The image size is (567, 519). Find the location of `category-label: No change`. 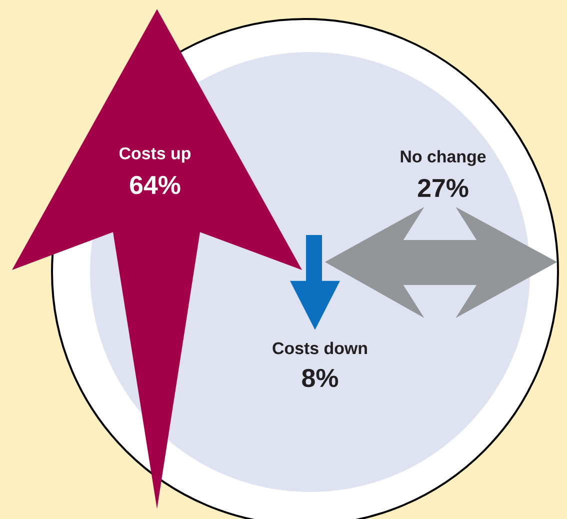

category-label: No change is located at coordinates (443, 158).